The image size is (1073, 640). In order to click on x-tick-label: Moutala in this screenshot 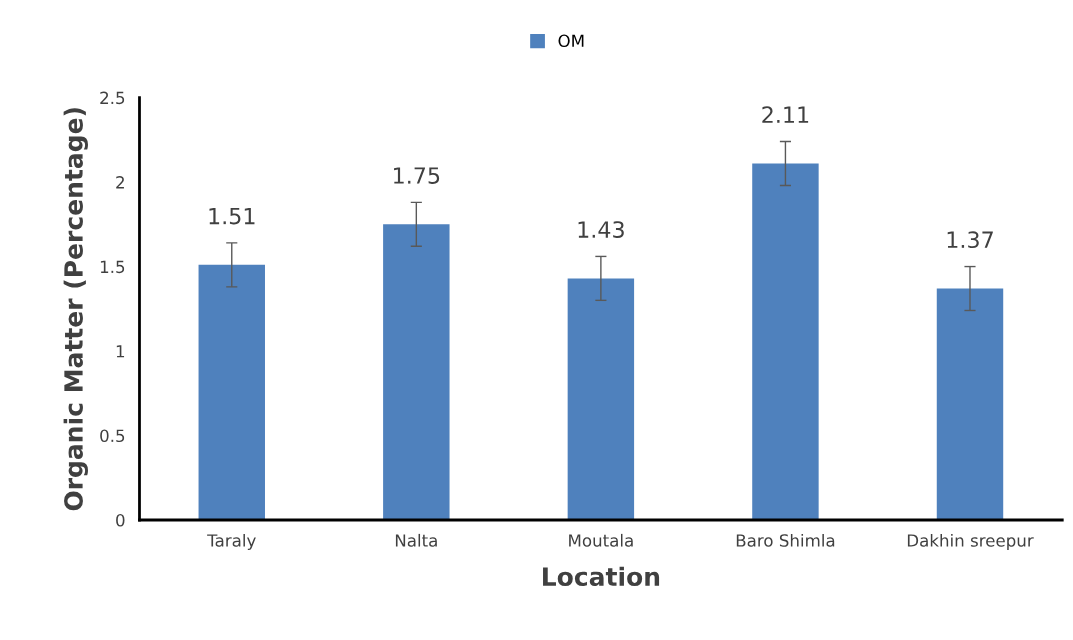, I will do `click(601, 540)`.